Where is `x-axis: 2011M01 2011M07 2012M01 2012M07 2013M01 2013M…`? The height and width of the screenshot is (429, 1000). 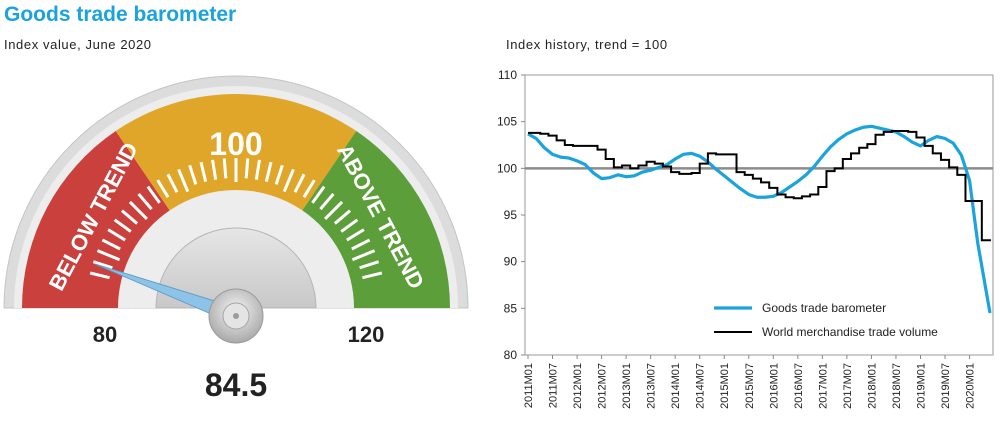
x-axis: 2011M01 2011M07 2012M01 2012M07 2013M01 2013M… is located at coordinates (750, 382).